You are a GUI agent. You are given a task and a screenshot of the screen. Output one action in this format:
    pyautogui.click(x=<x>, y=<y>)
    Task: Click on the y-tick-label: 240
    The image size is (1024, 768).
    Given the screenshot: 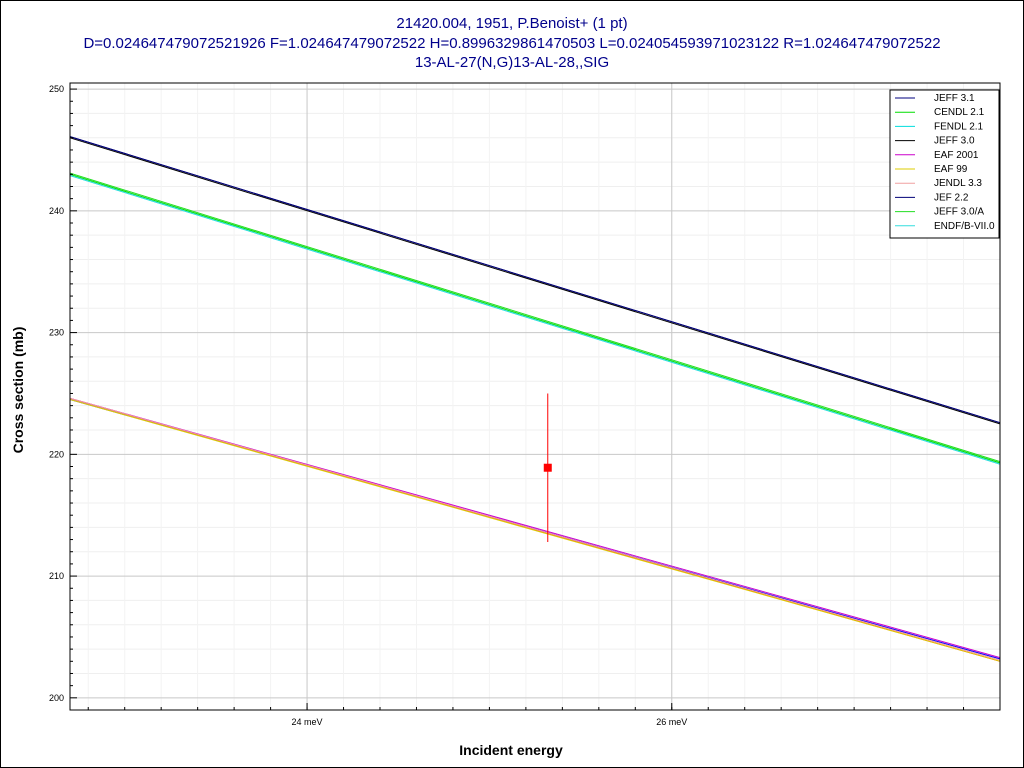 What is the action you would take?
    pyautogui.click(x=56, y=211)
    